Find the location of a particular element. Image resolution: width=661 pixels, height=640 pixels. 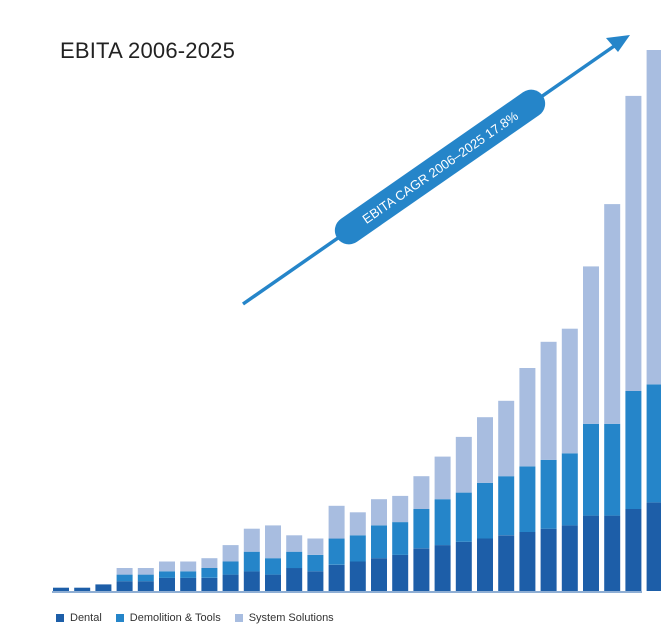

chart-title: EBITA 2006-2025 is located at coordinates (148, 50).